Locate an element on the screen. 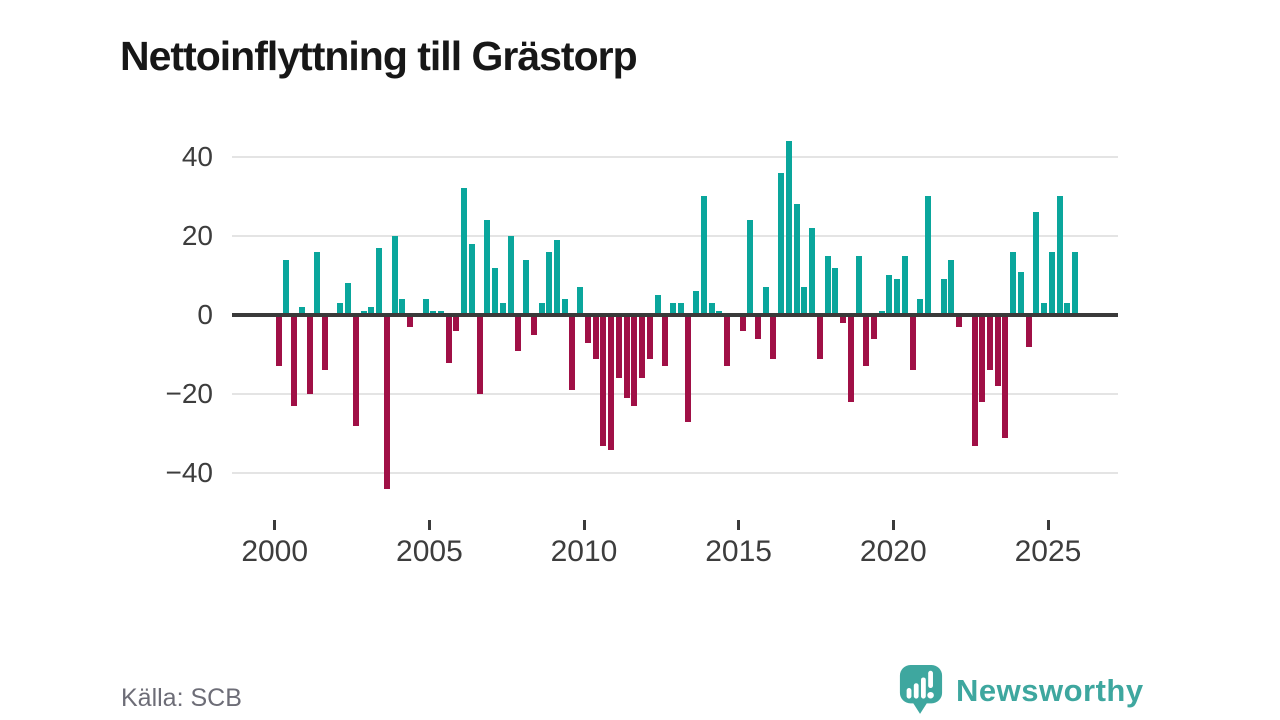  newsworthy-logo: Newsworthy is located at coordinates (1021, 691).